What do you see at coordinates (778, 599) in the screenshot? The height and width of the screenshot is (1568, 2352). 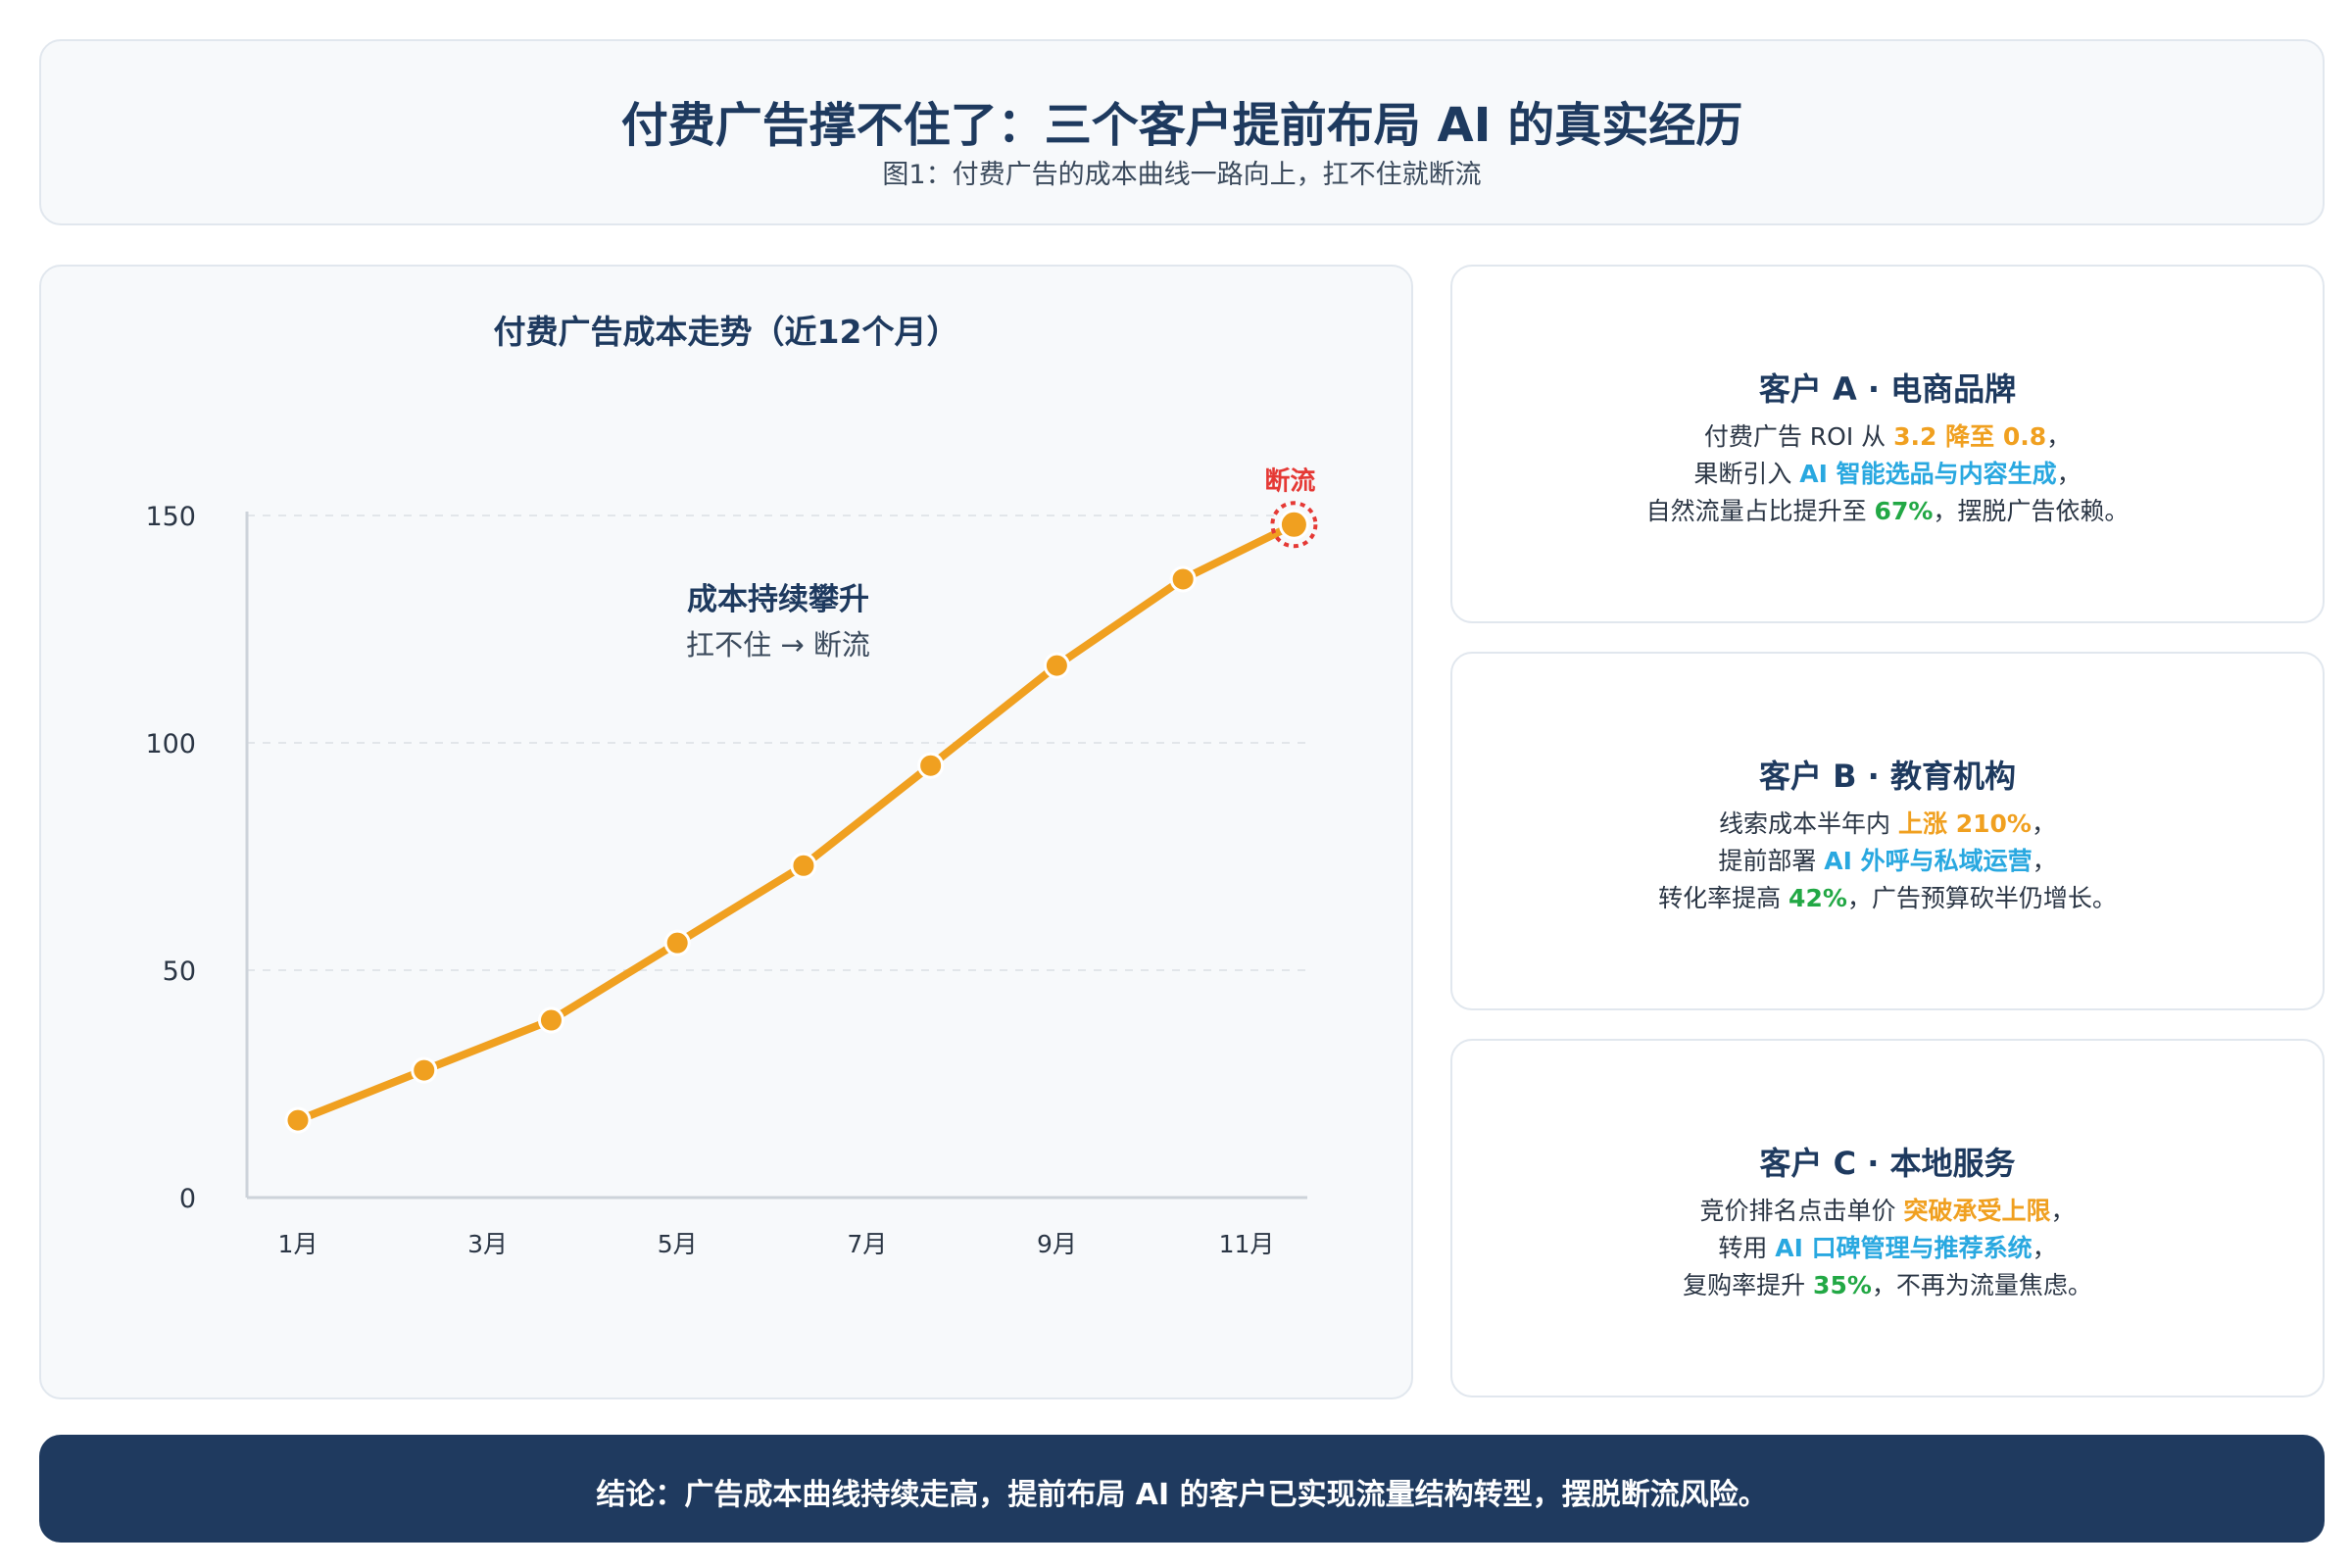 I see `annotation-title: 成本持续攀升` at bounding box center [778, 599].